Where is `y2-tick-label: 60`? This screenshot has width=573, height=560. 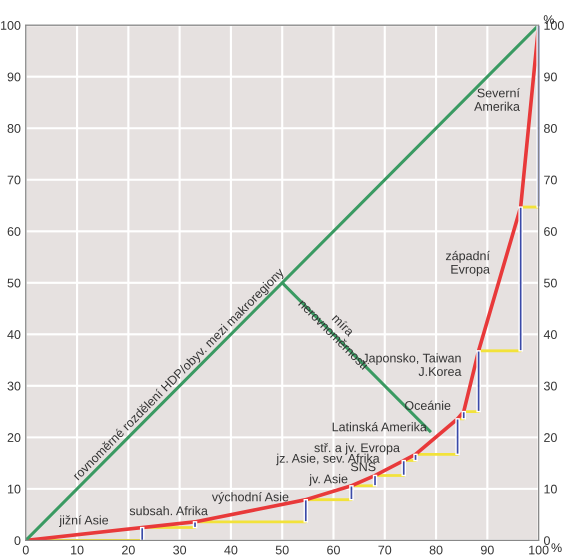
y2-tick-label: 60 is located at coordinates (550, 231).